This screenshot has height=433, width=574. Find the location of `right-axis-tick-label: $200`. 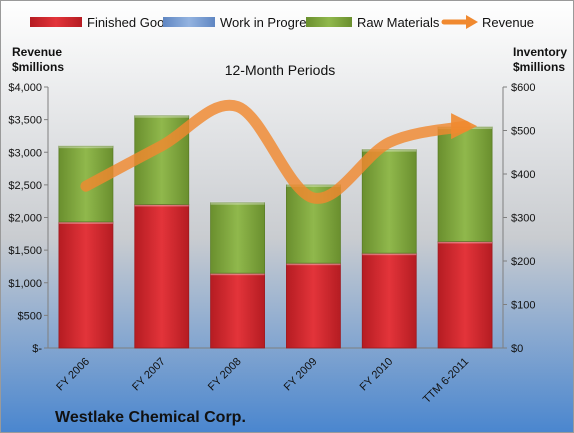

right-axis-tick-label: $200 is located at coordinates (523, 262).